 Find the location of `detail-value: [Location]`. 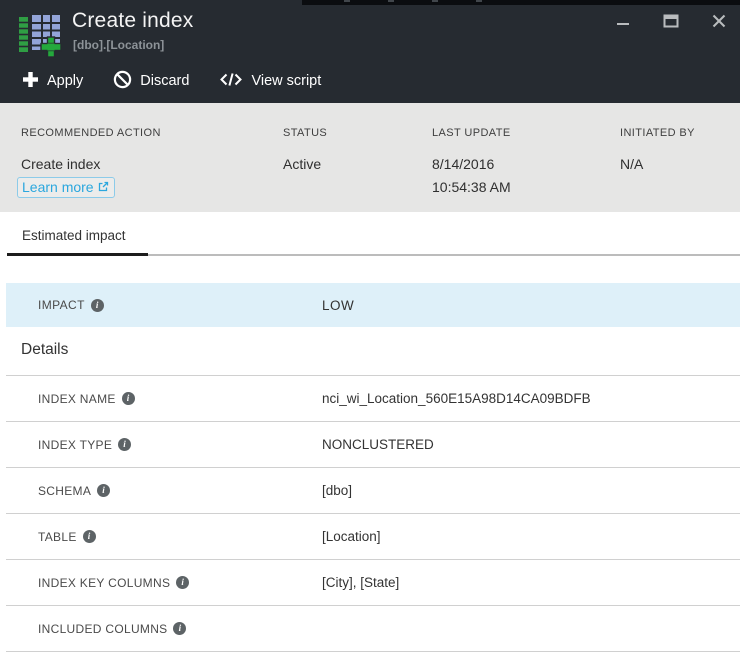

detail-value: [Location] is located at coordinates (351, 536).